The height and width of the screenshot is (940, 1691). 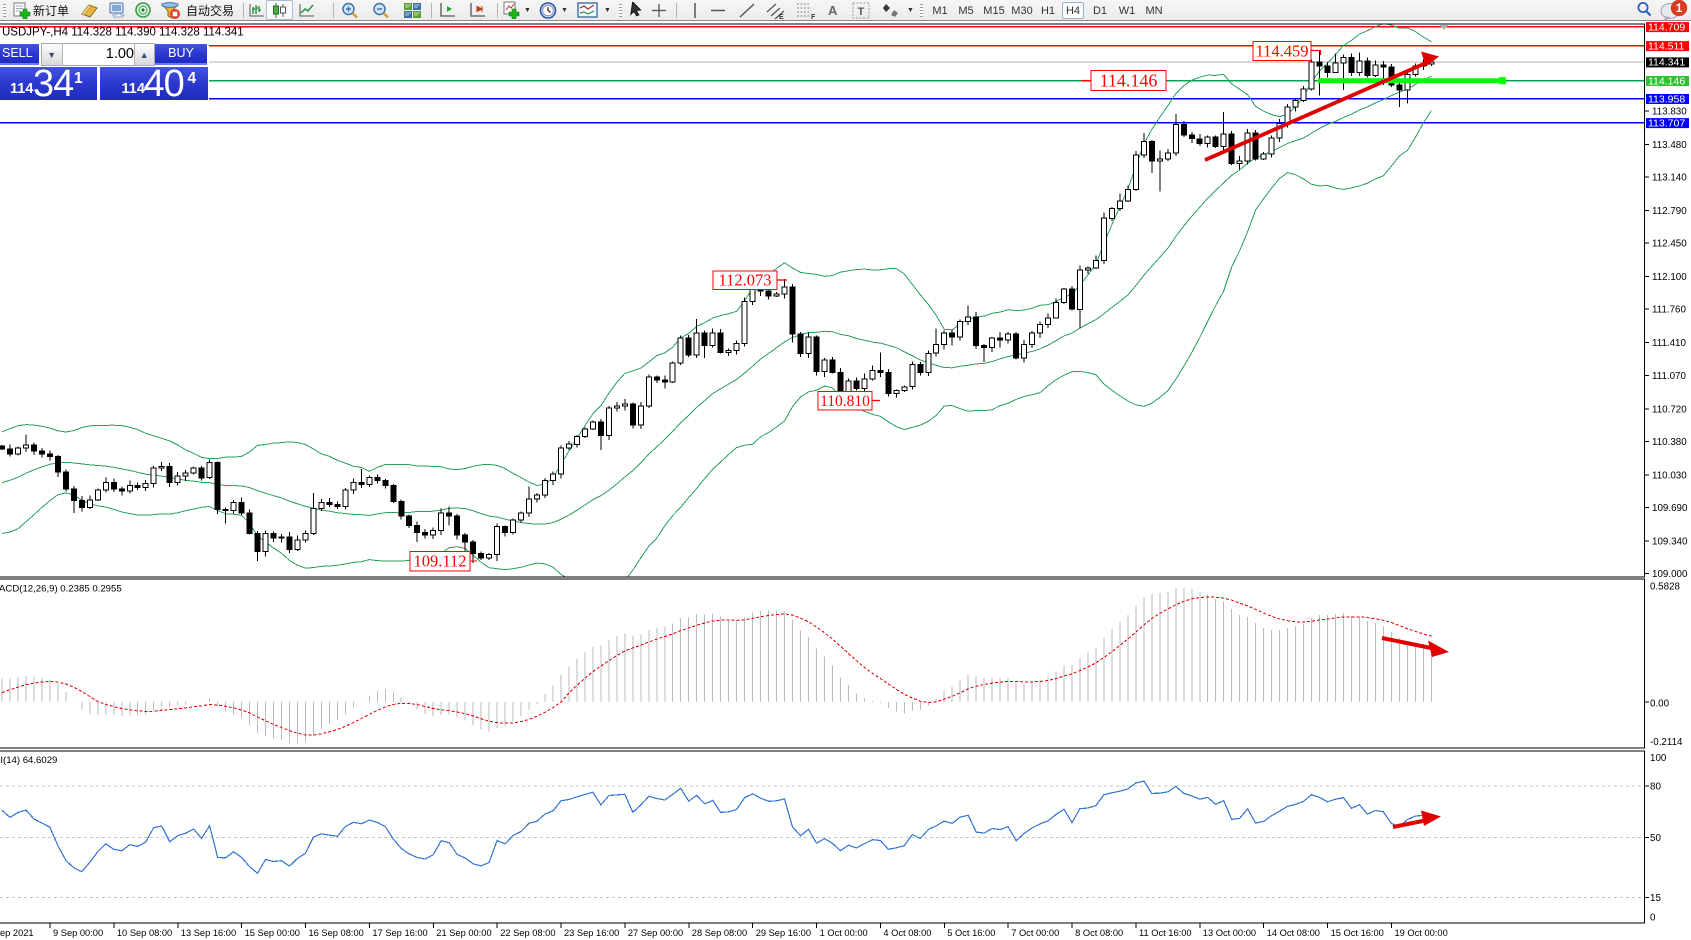 I want to click on svg-text: F, so click(x=813, y=17).